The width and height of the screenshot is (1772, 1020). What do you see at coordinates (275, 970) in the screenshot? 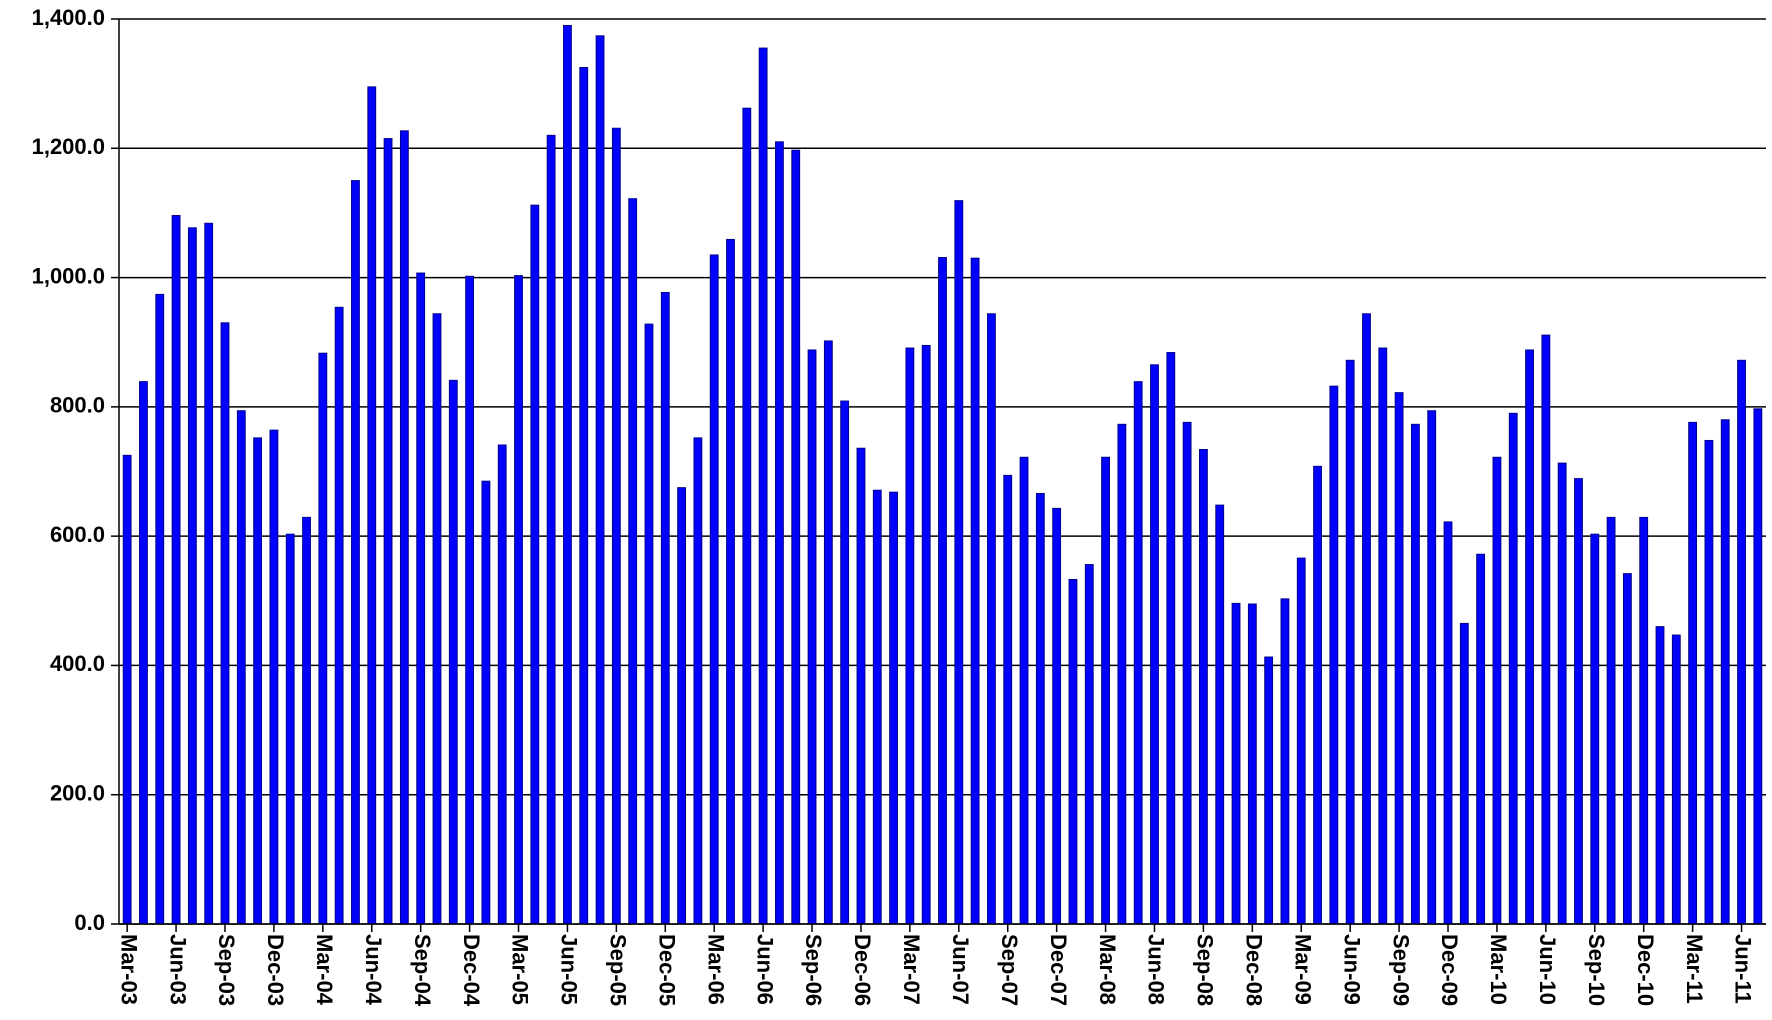
I see `x-tick-label: Dec-03` at bounding box center [275, 970].